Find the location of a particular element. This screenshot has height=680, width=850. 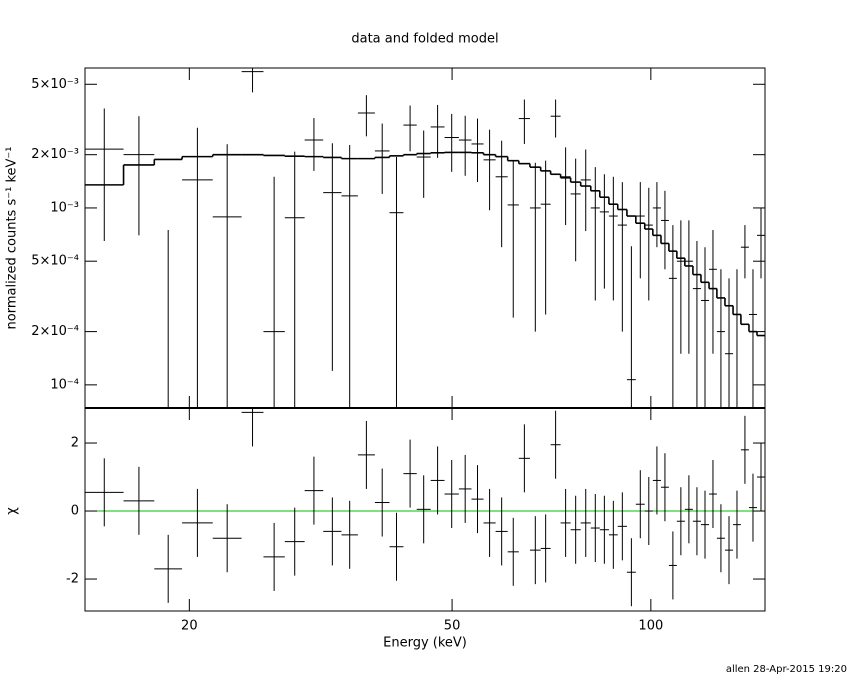

x-tick-label: 50 is located at coordinates (452, 626).